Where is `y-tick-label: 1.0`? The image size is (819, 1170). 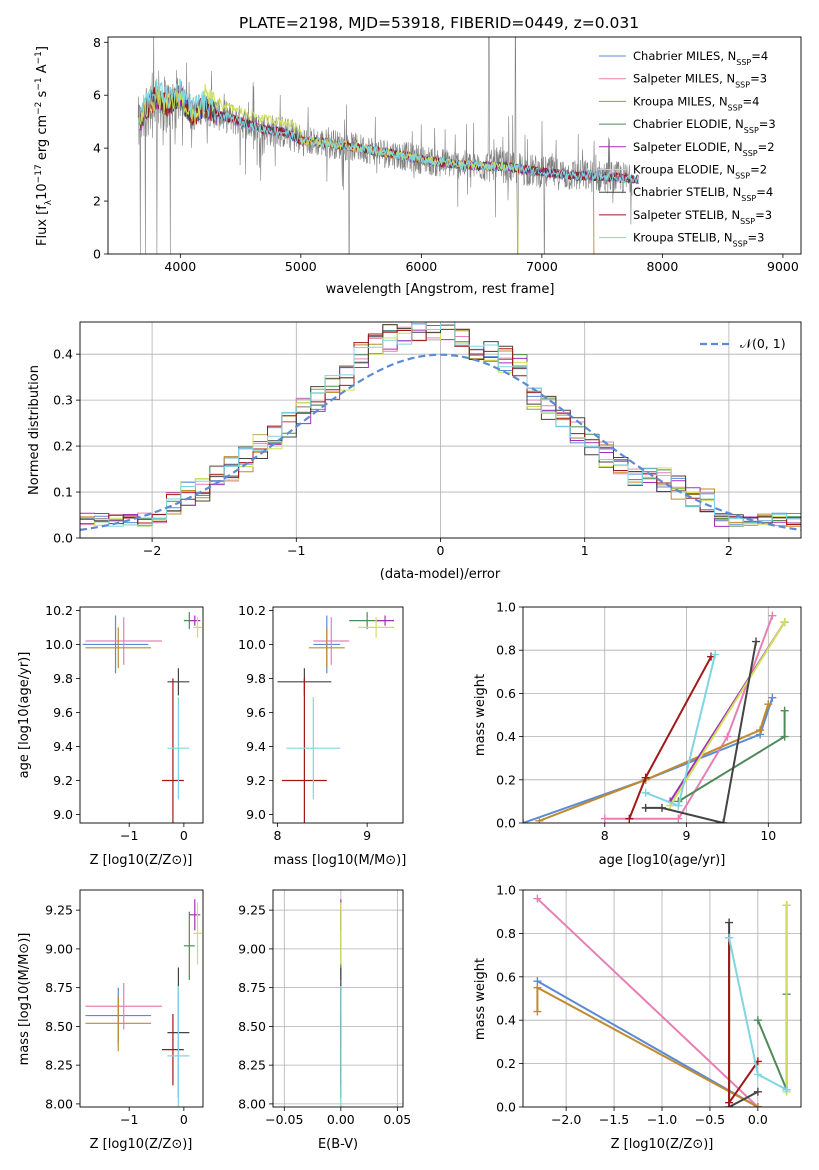
y-tick-label: 1.0 is located at coordinates (506, 890).